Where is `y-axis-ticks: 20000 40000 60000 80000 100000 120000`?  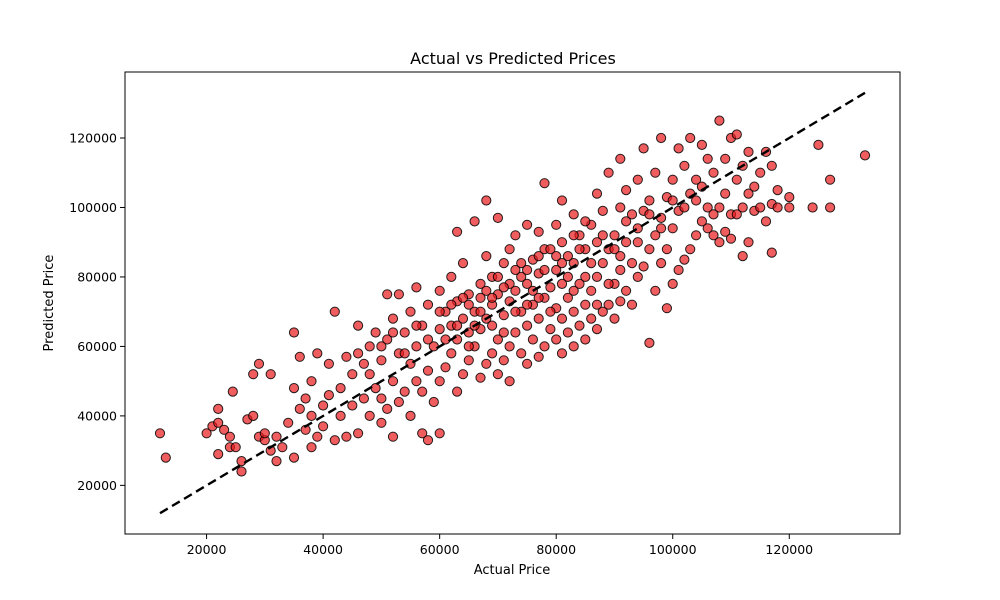 y-axis-ticks: 20000 40000 60000 80000 100000 120000 is located at coordinates (97, 312).